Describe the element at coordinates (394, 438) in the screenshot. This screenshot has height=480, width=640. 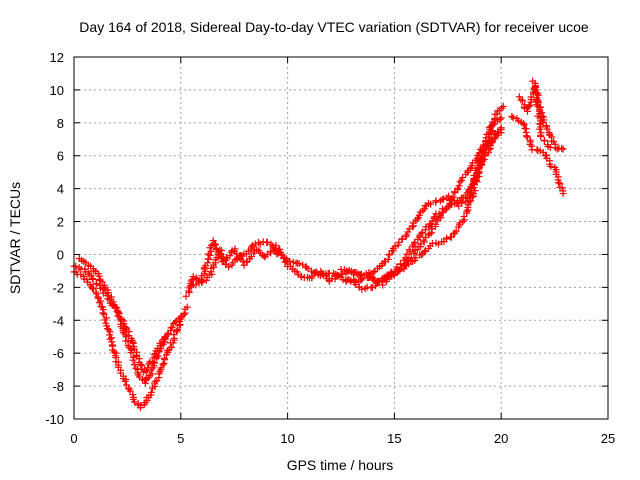
I see `x-tick-label: 15` at that location.